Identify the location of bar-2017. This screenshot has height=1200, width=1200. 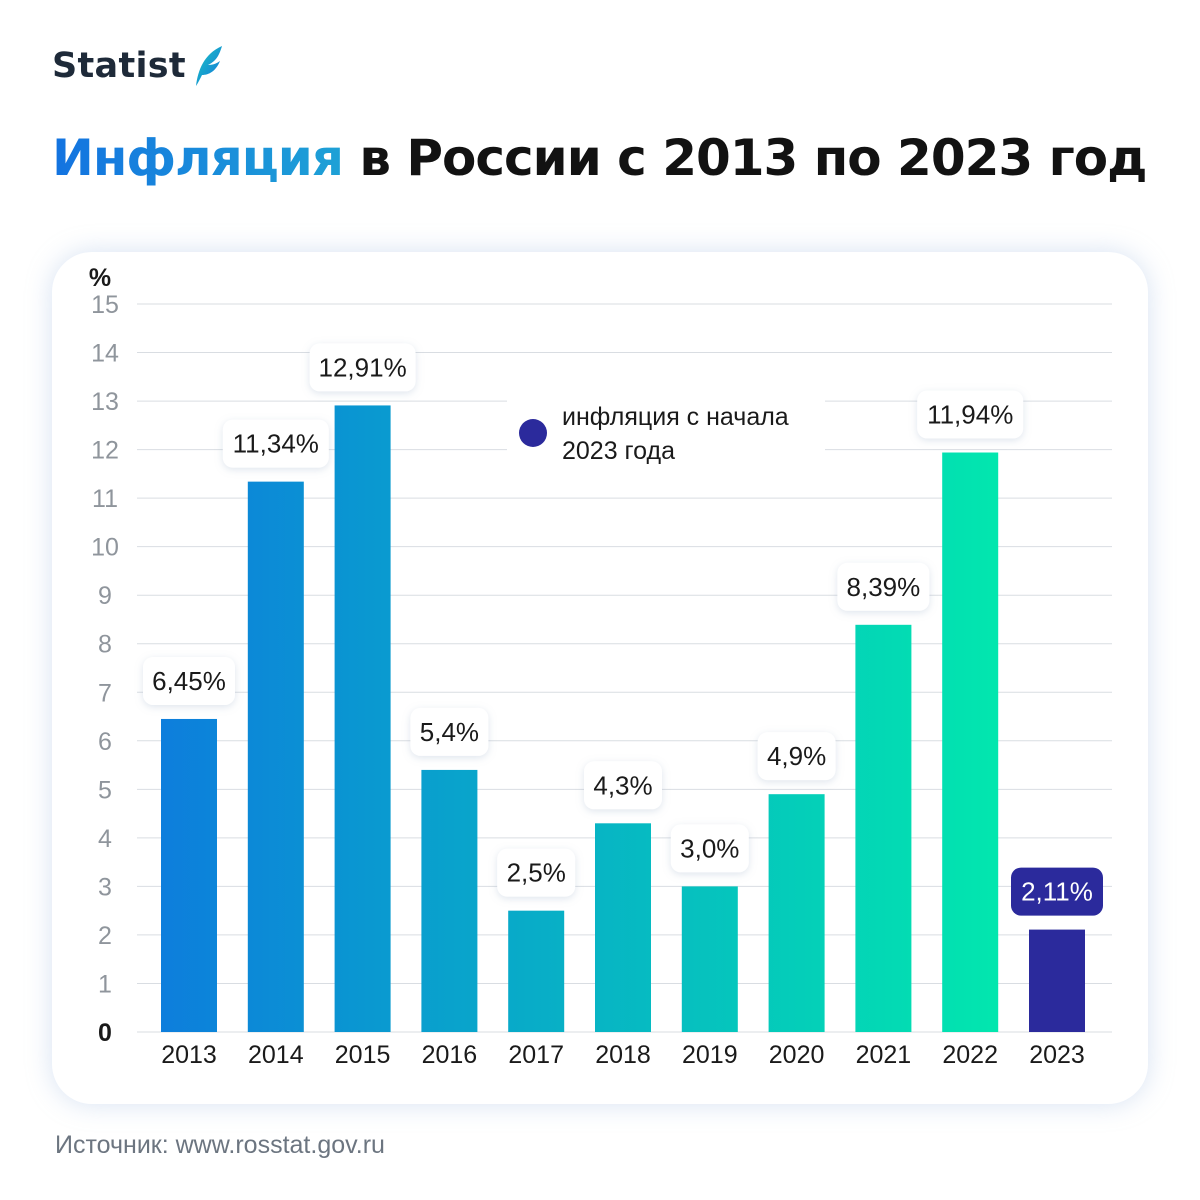
(536, 971).